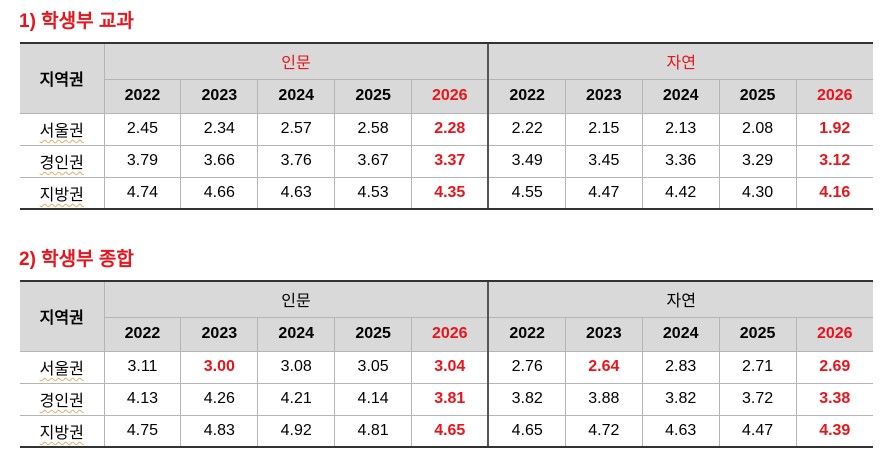  Describe the element at coordinates (526, 367) in the screenshot. I see `grade-cell: 2.76` at that location.